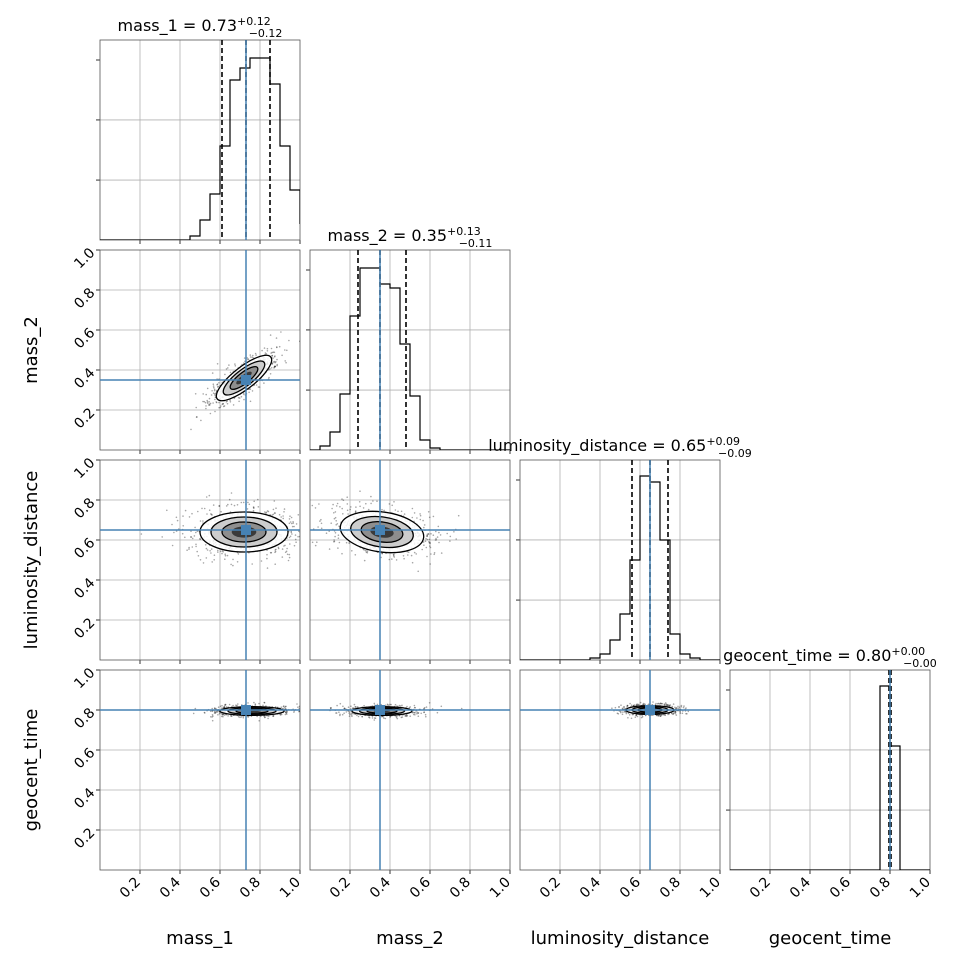  I want to click on joint-mass-2-luminosity-distance, so click(410, 560).